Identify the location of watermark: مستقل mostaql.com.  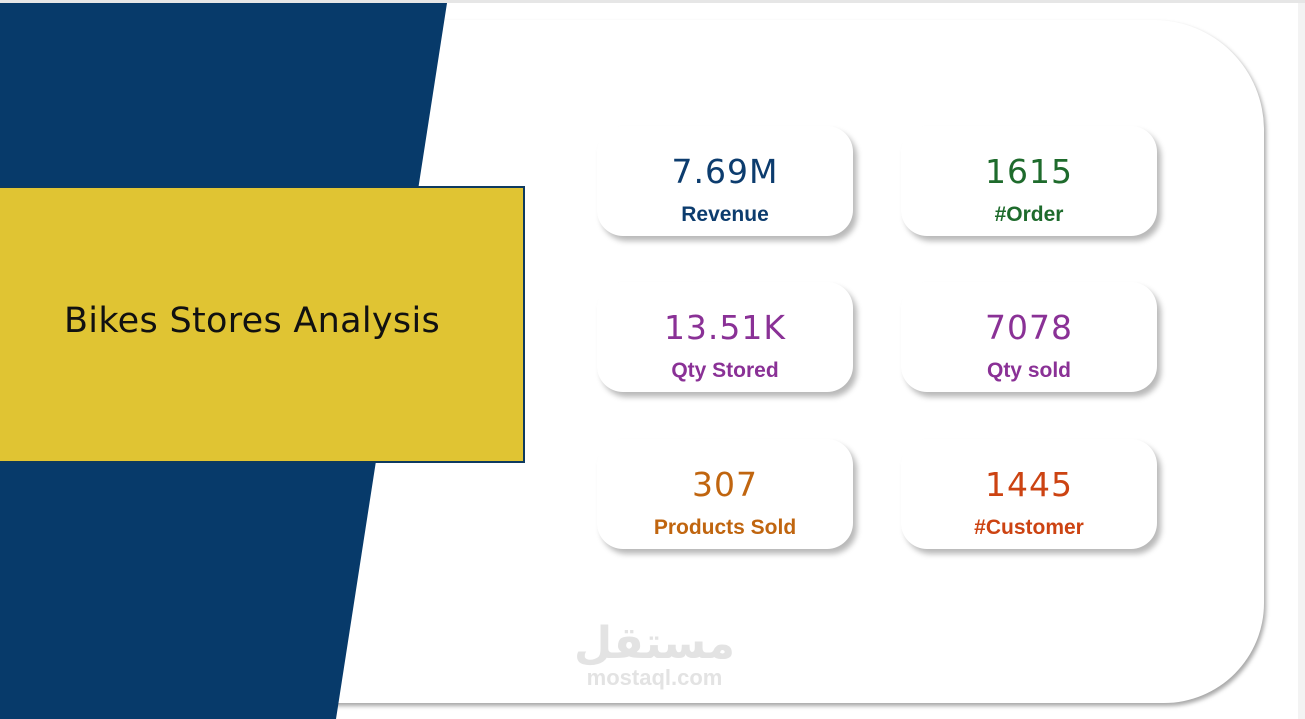
(654, 654).